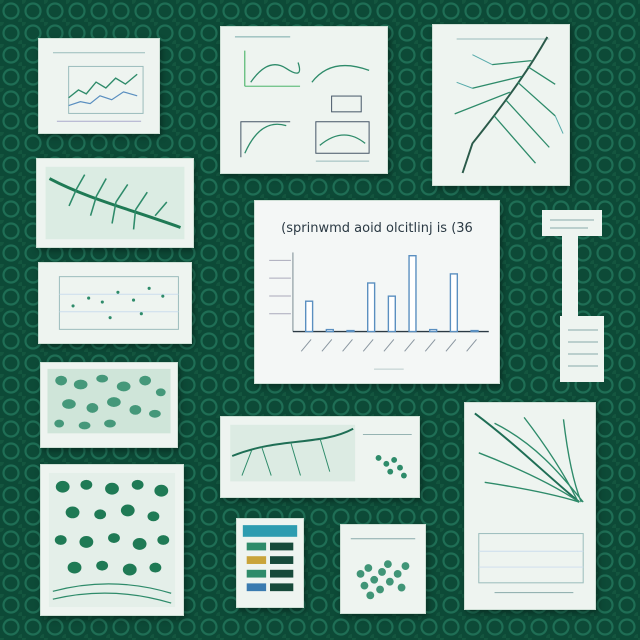  I want to click on cell-pattern-card, so click(109, 405).